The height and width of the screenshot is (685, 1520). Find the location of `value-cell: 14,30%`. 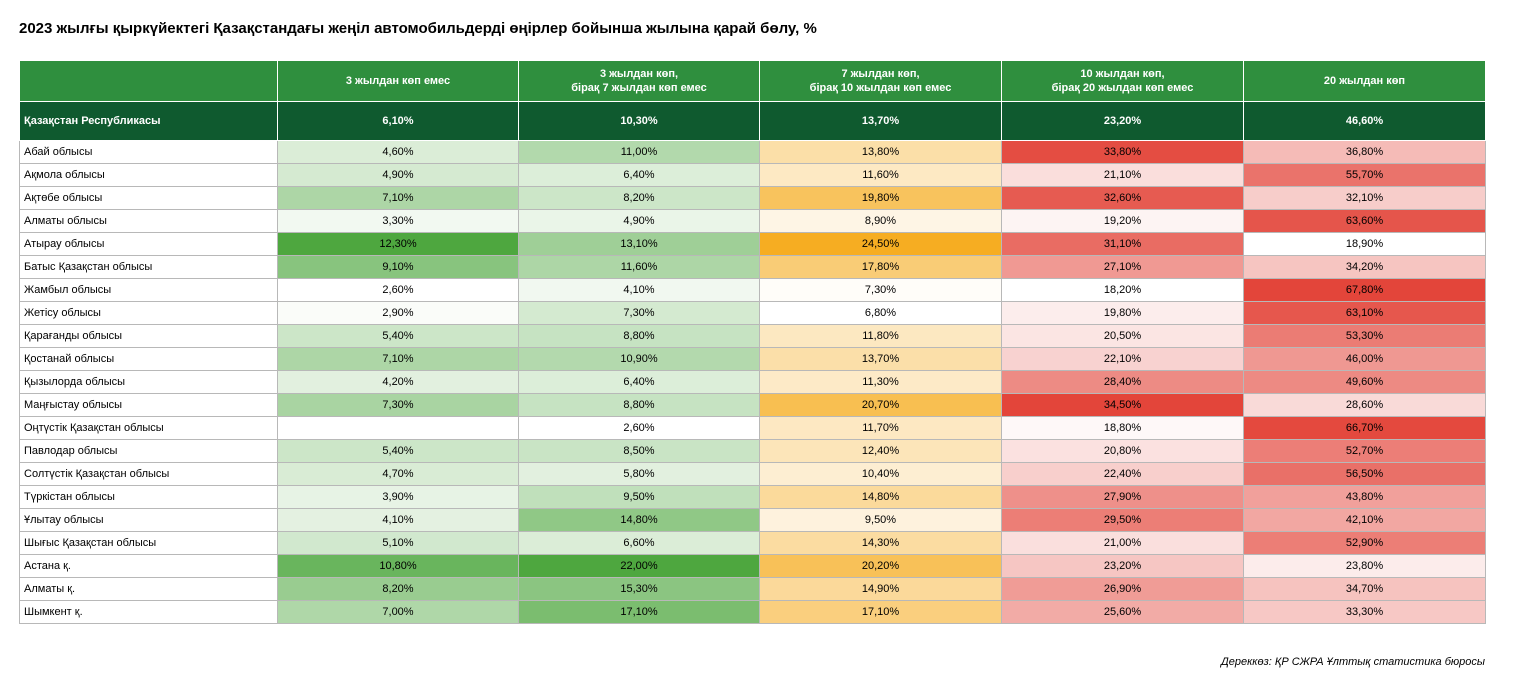

value-cell: 14,30% is located at coordinates (880, 543).